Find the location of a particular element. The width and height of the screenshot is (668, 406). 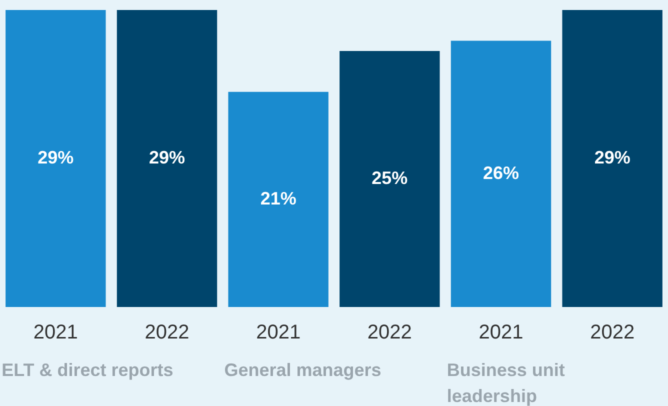

data-label: 21% is located at coordinates (278, 198).